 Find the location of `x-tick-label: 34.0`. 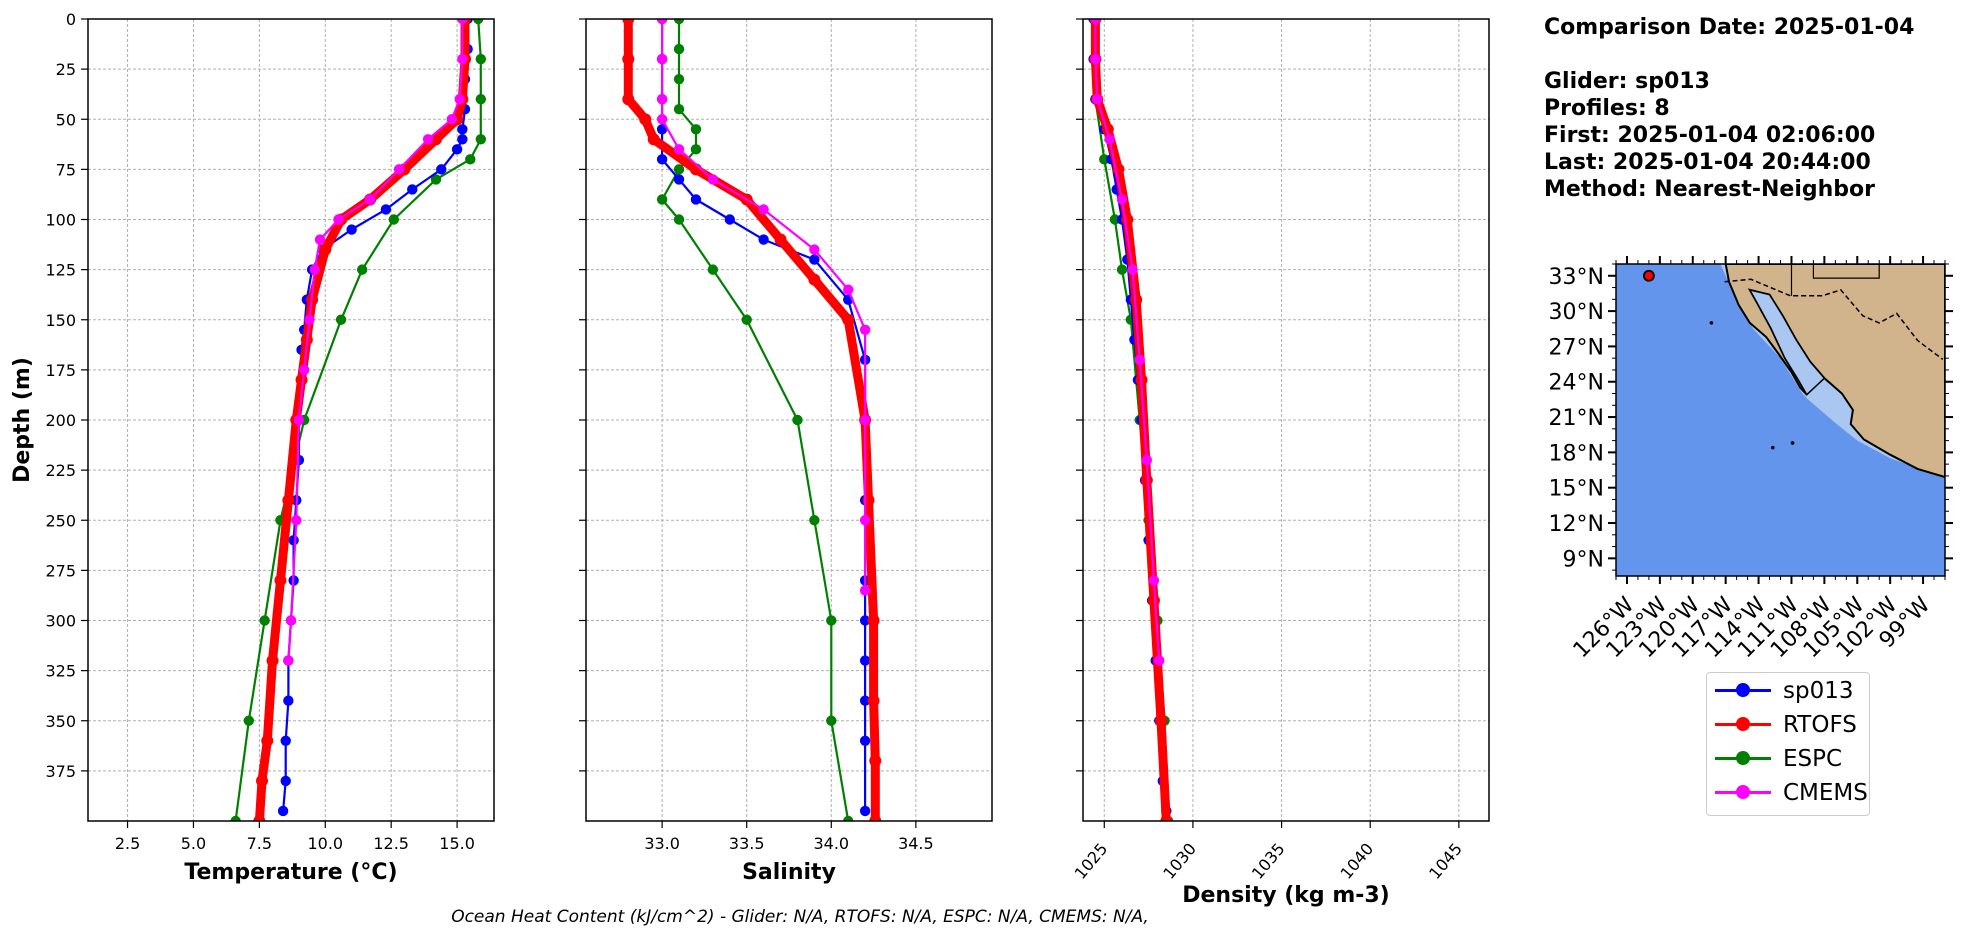

x-tick-label: 34.0 is located at coordinates (831, 843).